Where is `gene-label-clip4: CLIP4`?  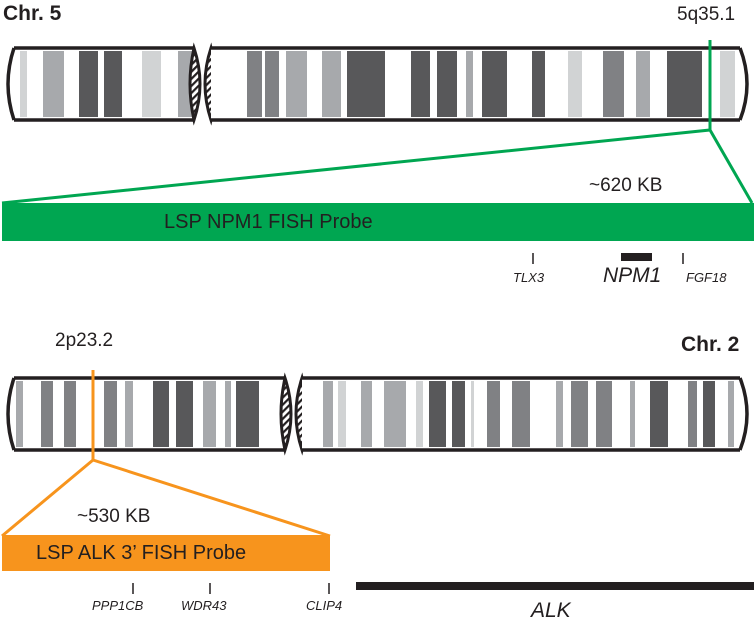
gene-label-clip4: CLIP4 is located at coordinates (324, 605).